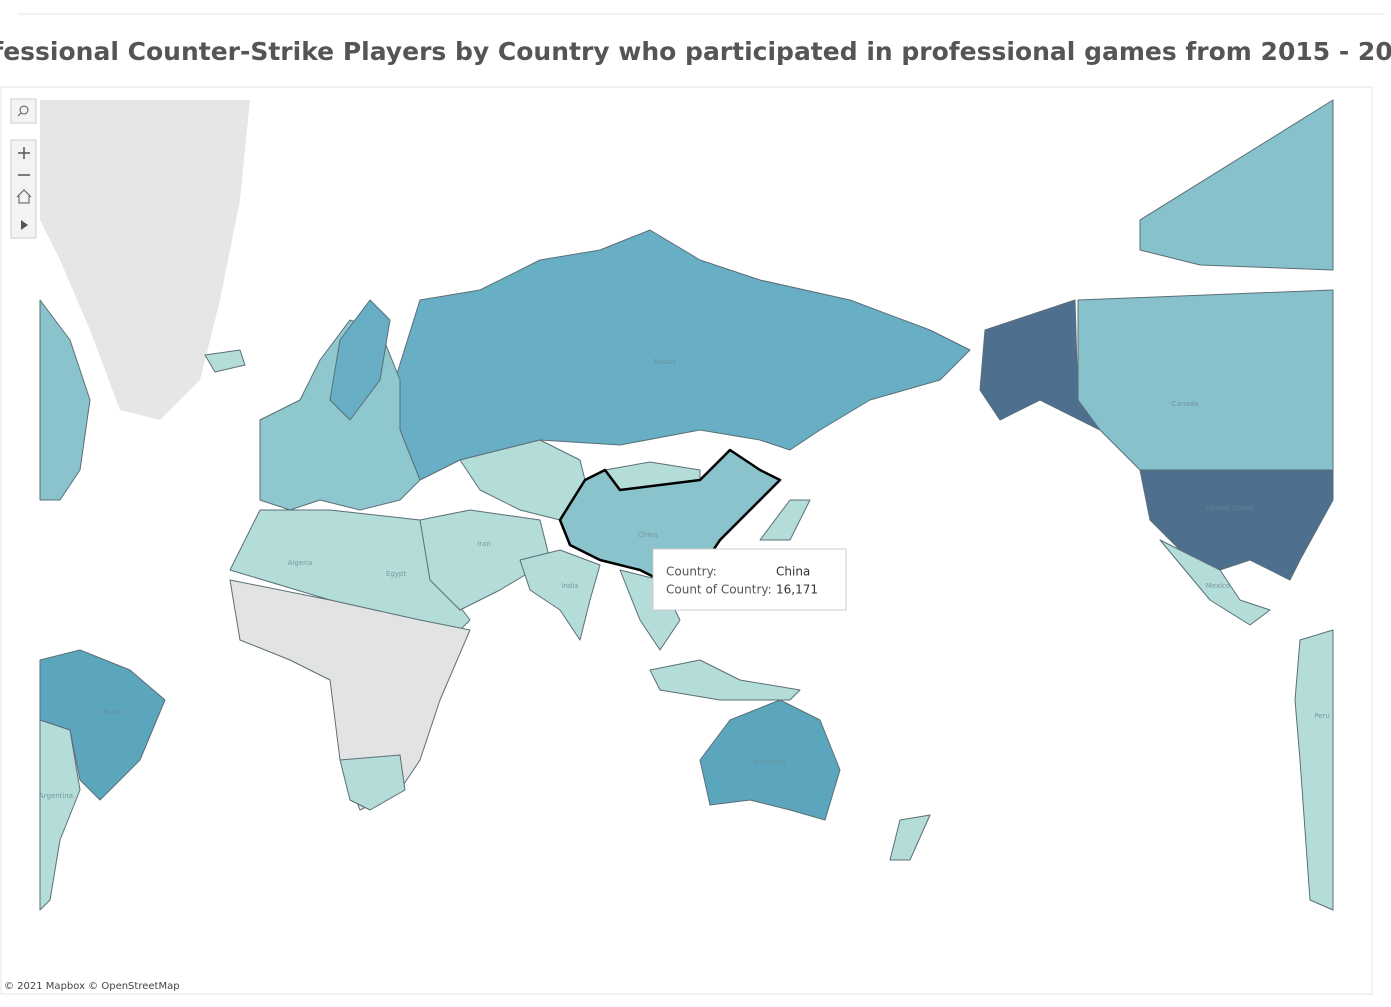 The image size is (1391, 1007). What do you see at coordinates (396, 574) in the screenshot?
I see `map-label: Egypt` at bounding box center [396, 574].